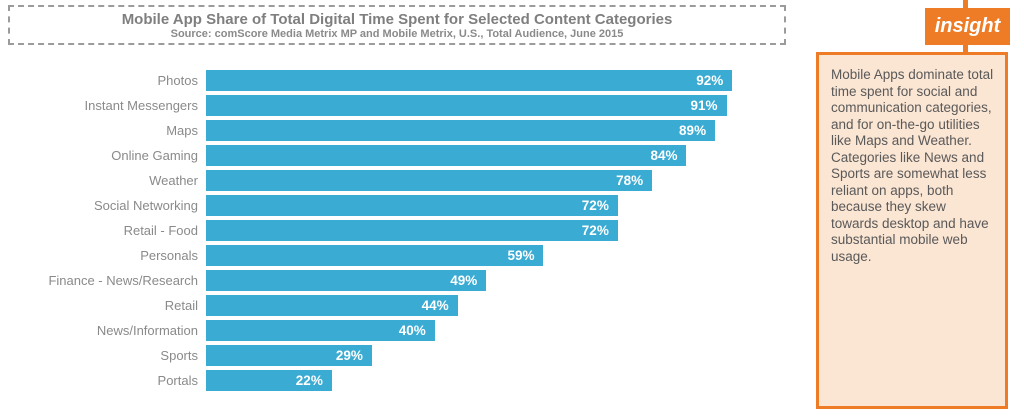 This screenshot has width=1024, height=418. Describe the element at coordinates (630, 180) in the screenshot. I see `bar-value-label: 78%` at that location.